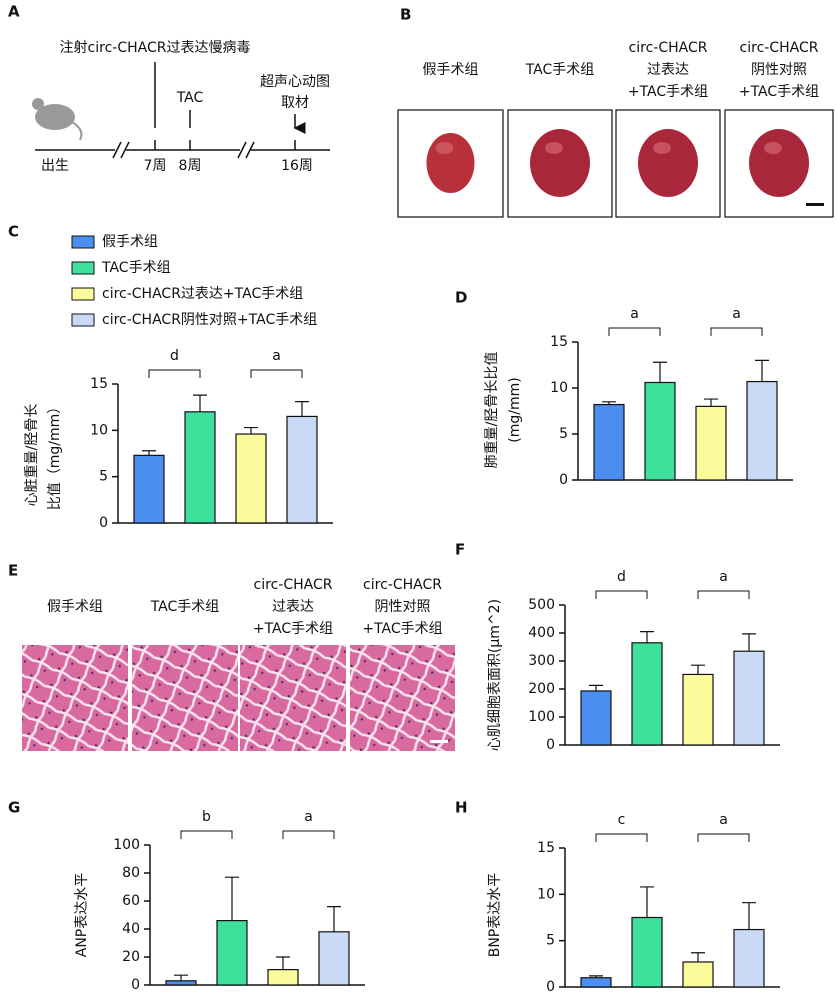 This screenshot has width=837, height=1000. Describe the element at coordinates (560, 163) in the screenshot. I see `heart` at that location.